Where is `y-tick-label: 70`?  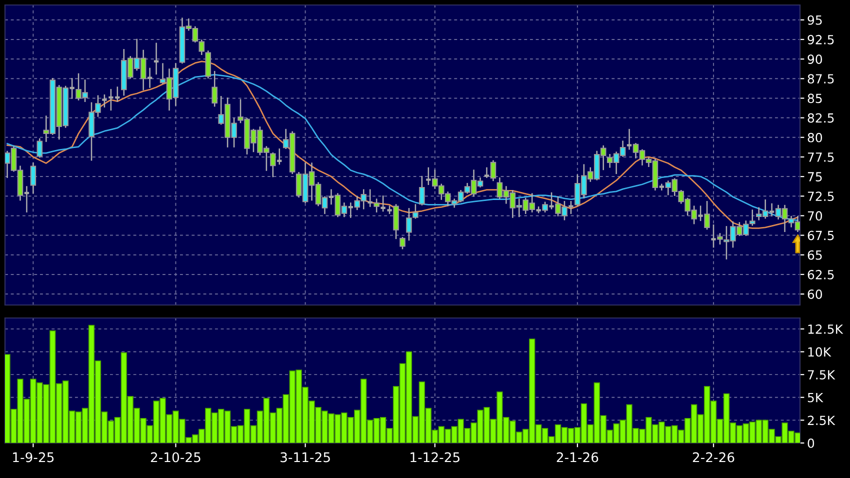 y-tick-label: 70 is located at coordinates (815, 216).